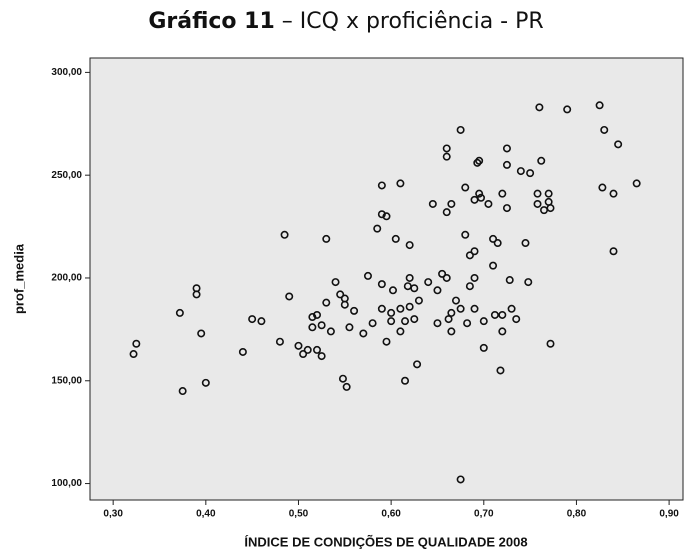 The width and height of the screenshot is (692, 553). Describe the element at coordinates (577, 514) in the screenshot. I see `x-tick-label: 0,80` at that location.